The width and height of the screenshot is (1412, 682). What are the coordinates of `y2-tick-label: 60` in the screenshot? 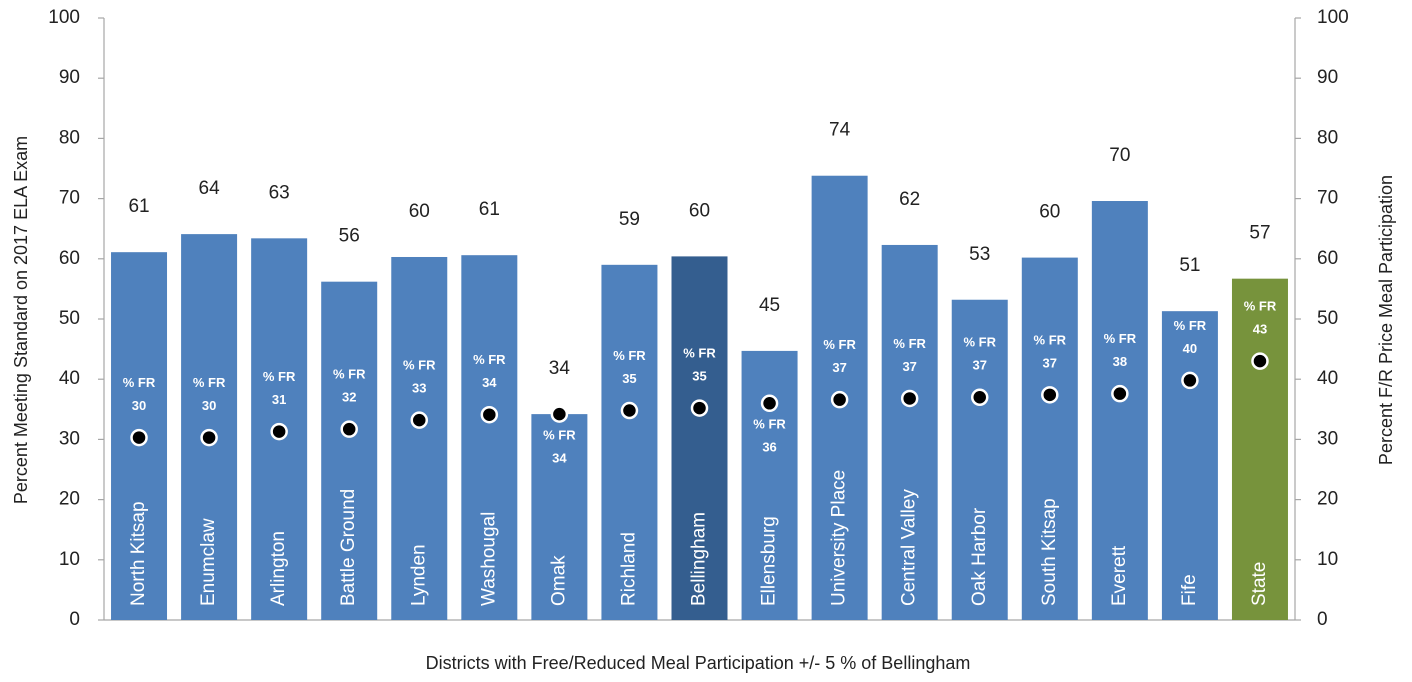 It's located at (1327, 258).